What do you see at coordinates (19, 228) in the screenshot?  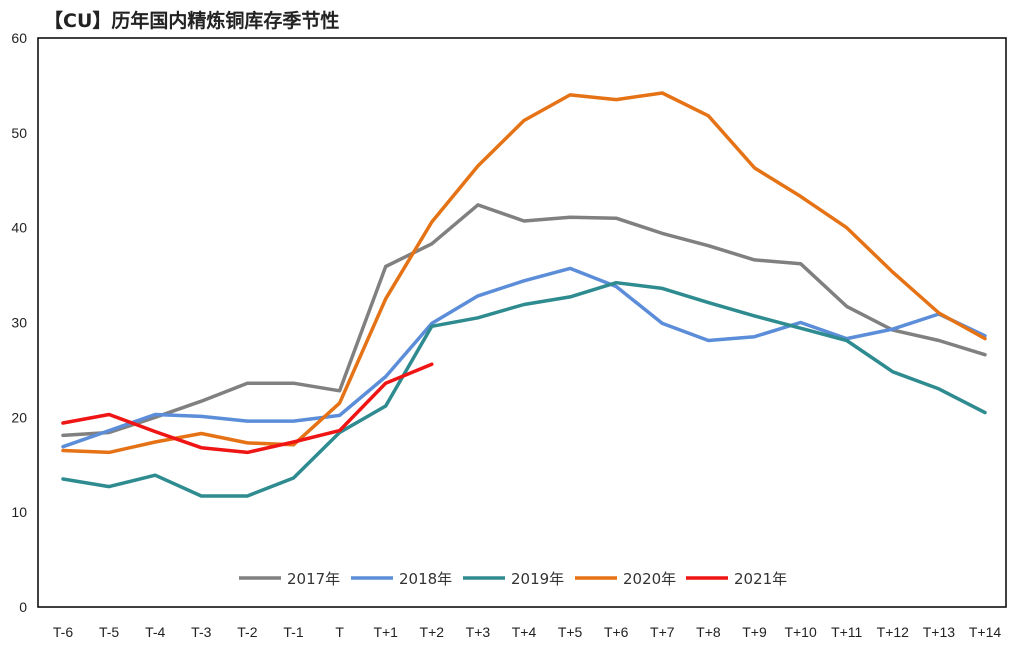 I see `y-tick-label: 40` at bounding box center [19, 228].